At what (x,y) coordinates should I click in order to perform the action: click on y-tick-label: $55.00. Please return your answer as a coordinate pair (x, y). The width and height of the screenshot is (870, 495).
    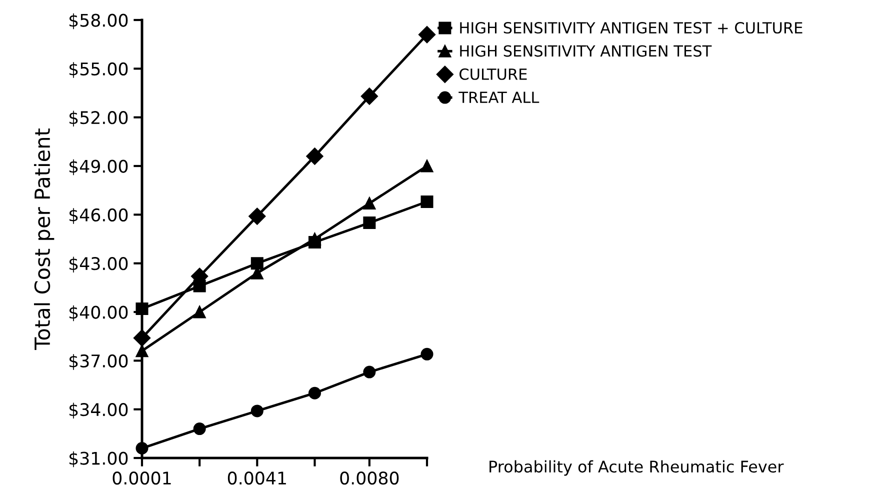
    Looking at the image, I should click on (99, 70).